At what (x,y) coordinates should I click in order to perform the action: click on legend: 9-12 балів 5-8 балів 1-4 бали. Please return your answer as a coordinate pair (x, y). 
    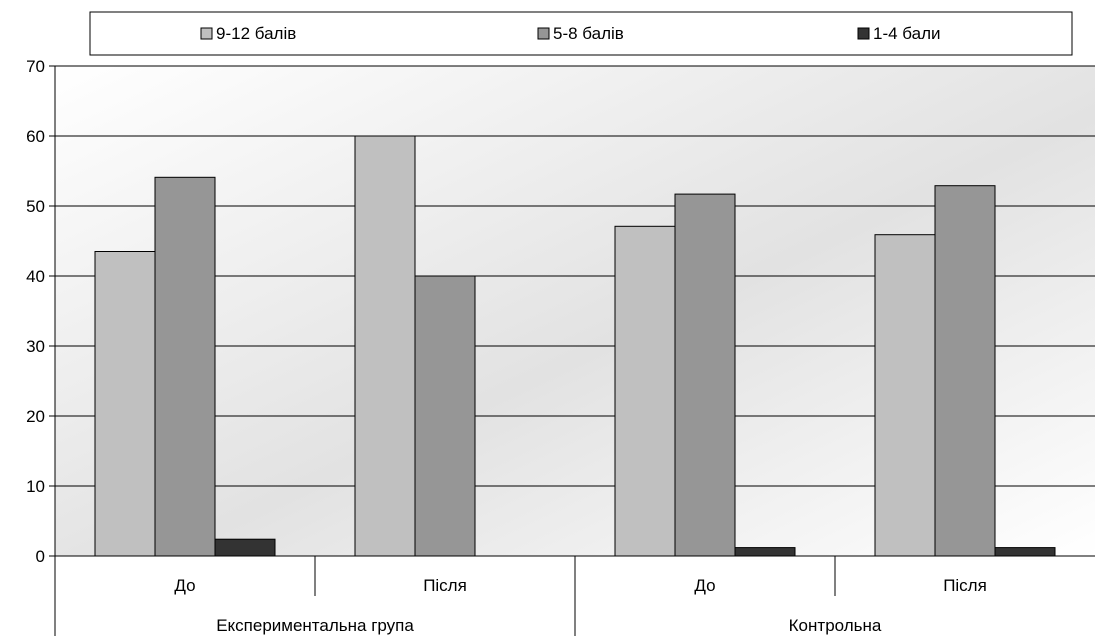
    Looking at the image, I should click on (581, 33).